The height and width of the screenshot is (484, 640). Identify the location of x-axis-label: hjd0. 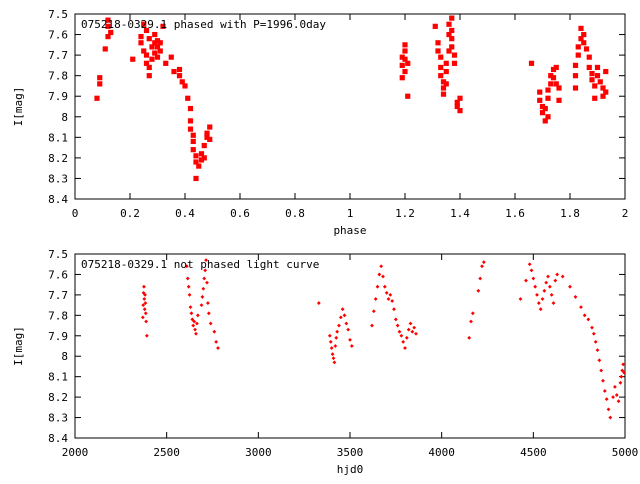
(350, 469).